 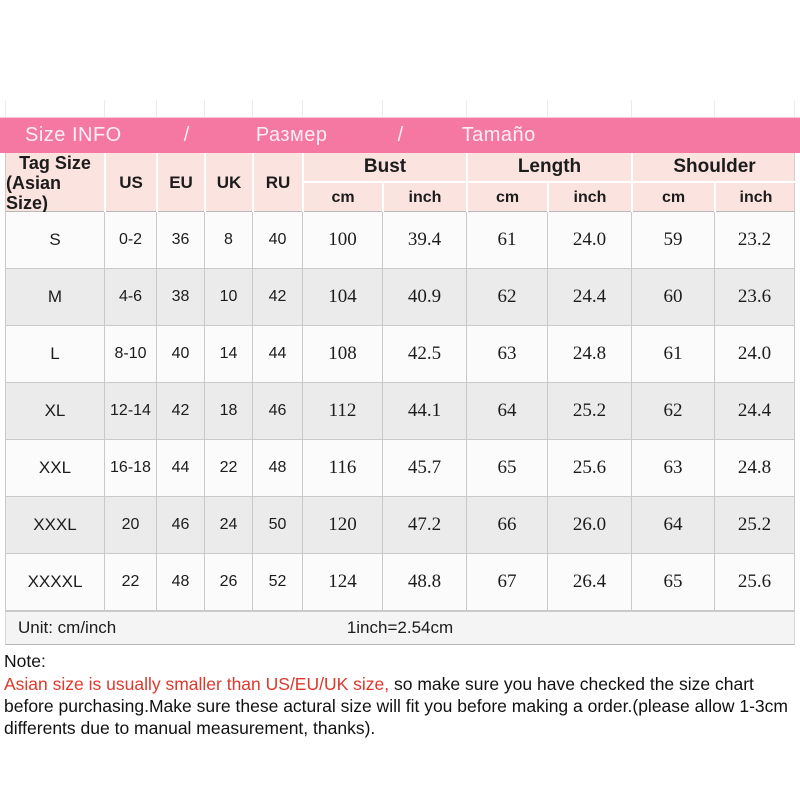 What do you see at coordinates (55, 354) in the screenshot?
I see `size-label-cell: L` at bounding box center [55, 354].